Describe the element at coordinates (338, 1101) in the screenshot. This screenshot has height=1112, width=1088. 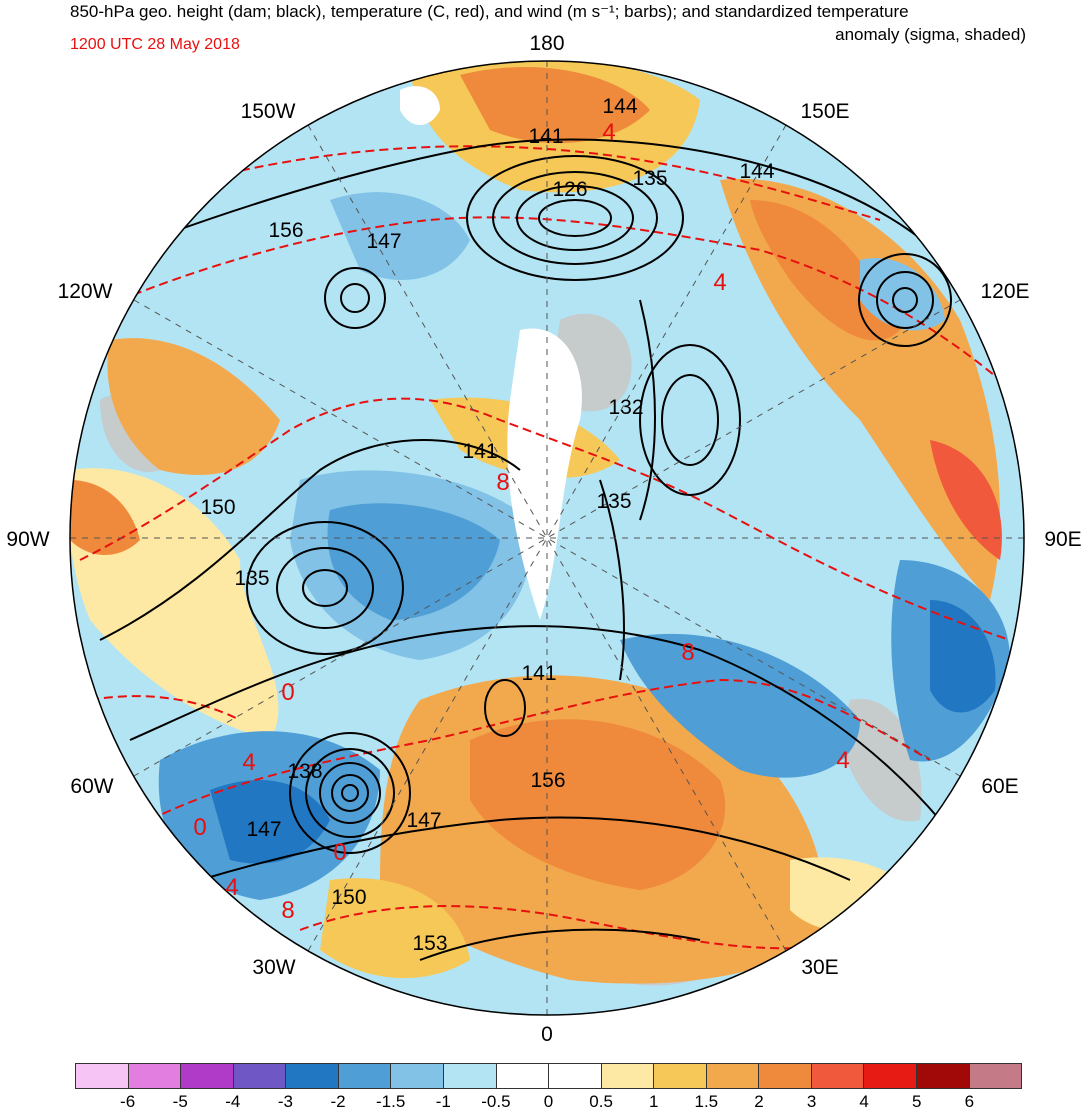
I see `colorbar-tick-label: -2` at that location.